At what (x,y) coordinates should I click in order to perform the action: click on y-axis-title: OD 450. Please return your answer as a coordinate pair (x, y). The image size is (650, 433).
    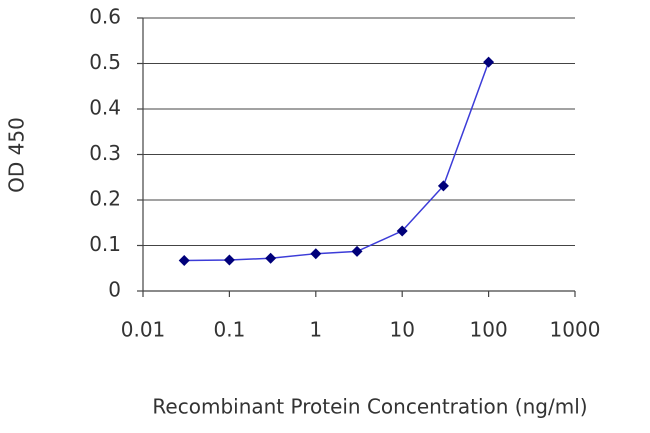
    Looking at the image, I should click on (17, 155).